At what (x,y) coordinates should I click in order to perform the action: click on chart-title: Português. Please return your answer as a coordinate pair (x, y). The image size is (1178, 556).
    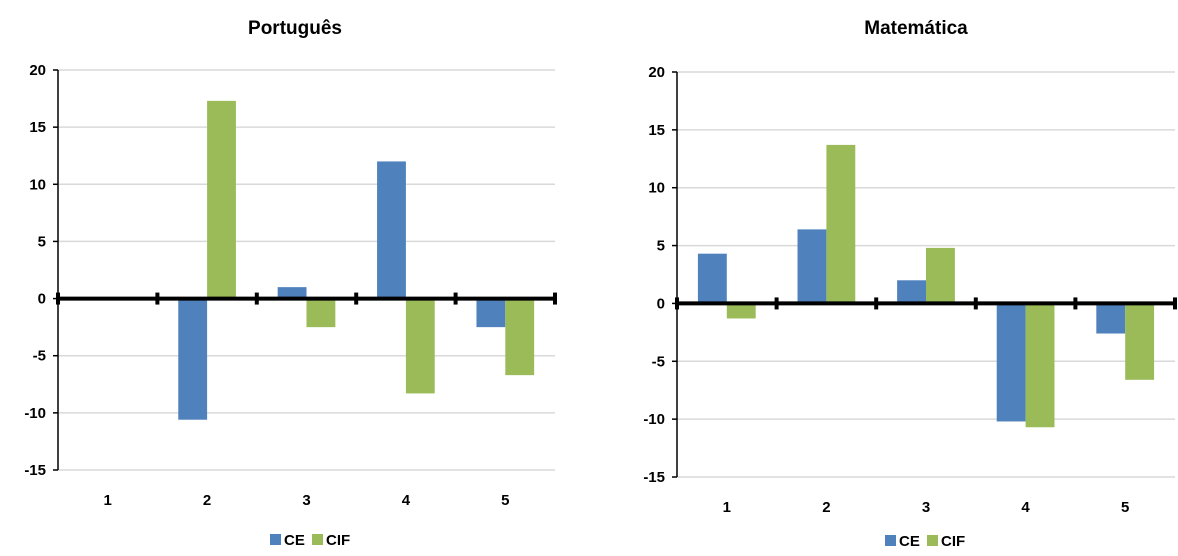
    Looking at the image, I should click on (295, 28).